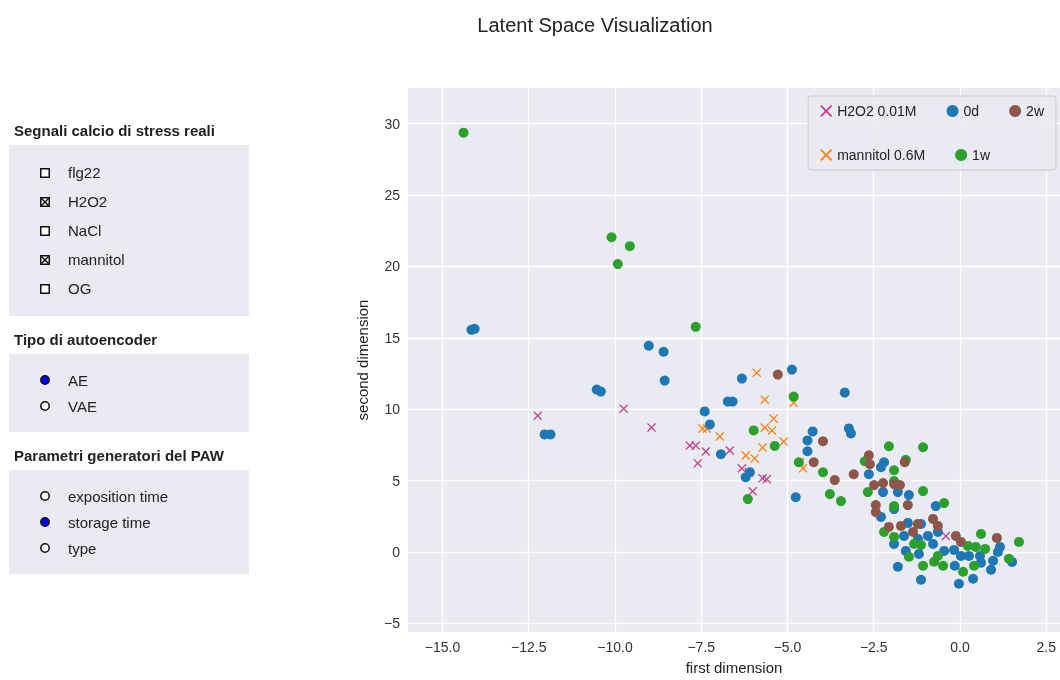 The image size is (1060, 680). What do you see at coordinates (82, 406) in the screenshot?
I see `legend-label: VAE` at bounding box center [82, 406].